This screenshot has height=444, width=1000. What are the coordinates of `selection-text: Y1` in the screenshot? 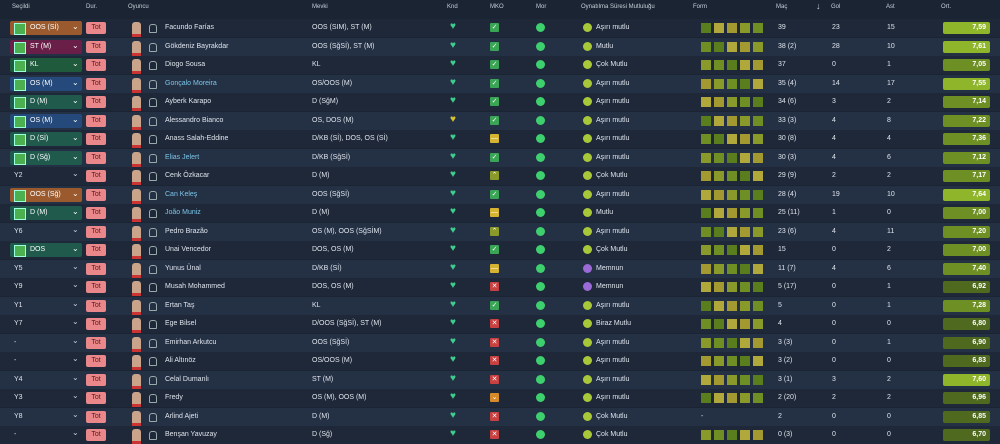 It's located at (18, 305).